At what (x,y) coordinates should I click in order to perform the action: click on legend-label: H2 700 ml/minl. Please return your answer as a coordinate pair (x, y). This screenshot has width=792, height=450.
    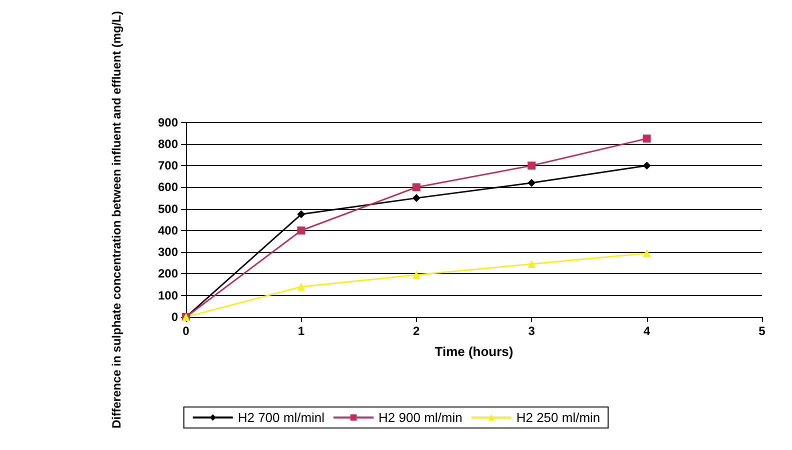
    Looking at the image, I should click on (281, 417).